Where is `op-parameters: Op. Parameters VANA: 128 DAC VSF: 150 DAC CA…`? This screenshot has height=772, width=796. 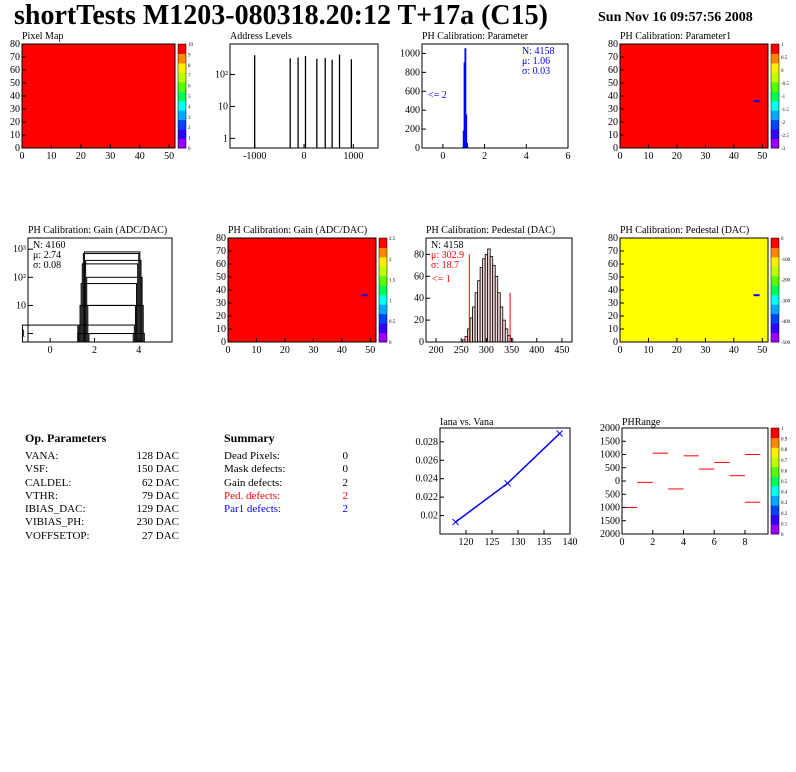 op-parameters: Op. Parameters VANA: 128 DAC VSF: 150 DAC CA… is located at coordinates (102, 487).